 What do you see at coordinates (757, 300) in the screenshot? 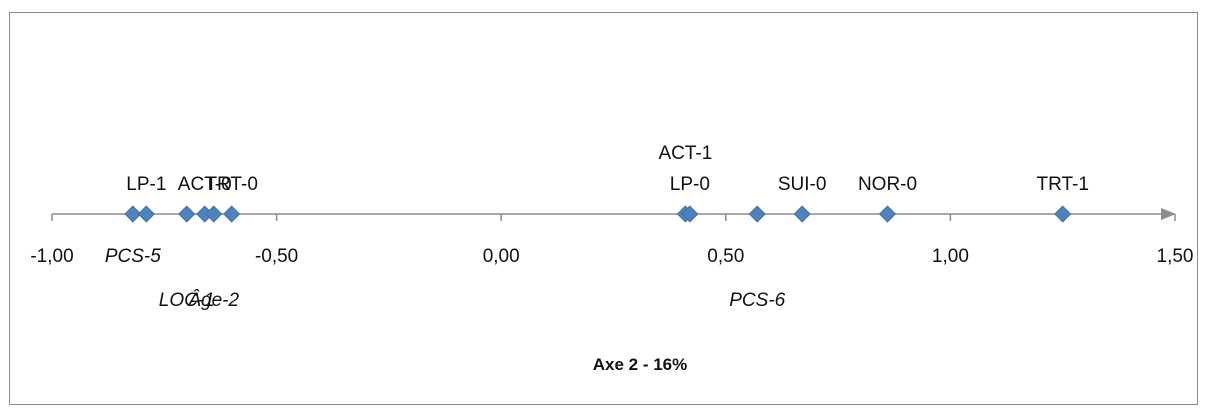
I see `data-point-label: PCS-6` at bounding box center [757, 300].